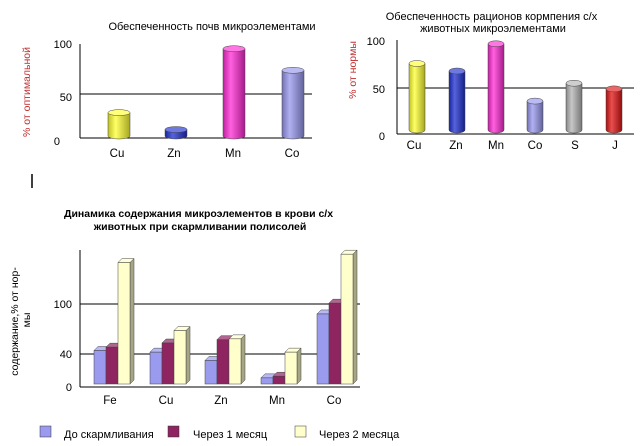 The height and width of the screenshot is (446, 640). What do you see at coordinates (496, 87) in the screenshot?
I see `chart2-bar-mn` at bounding box center [496, 87].